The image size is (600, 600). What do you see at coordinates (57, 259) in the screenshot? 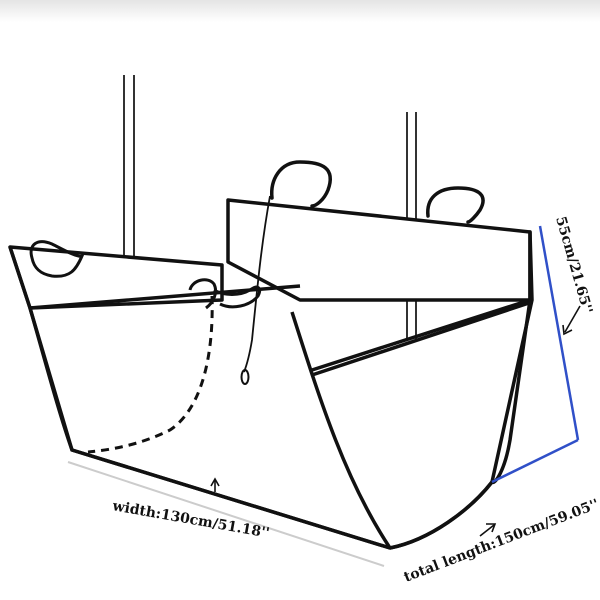
I see `side-strap-left` at bounding box center [57, 259].